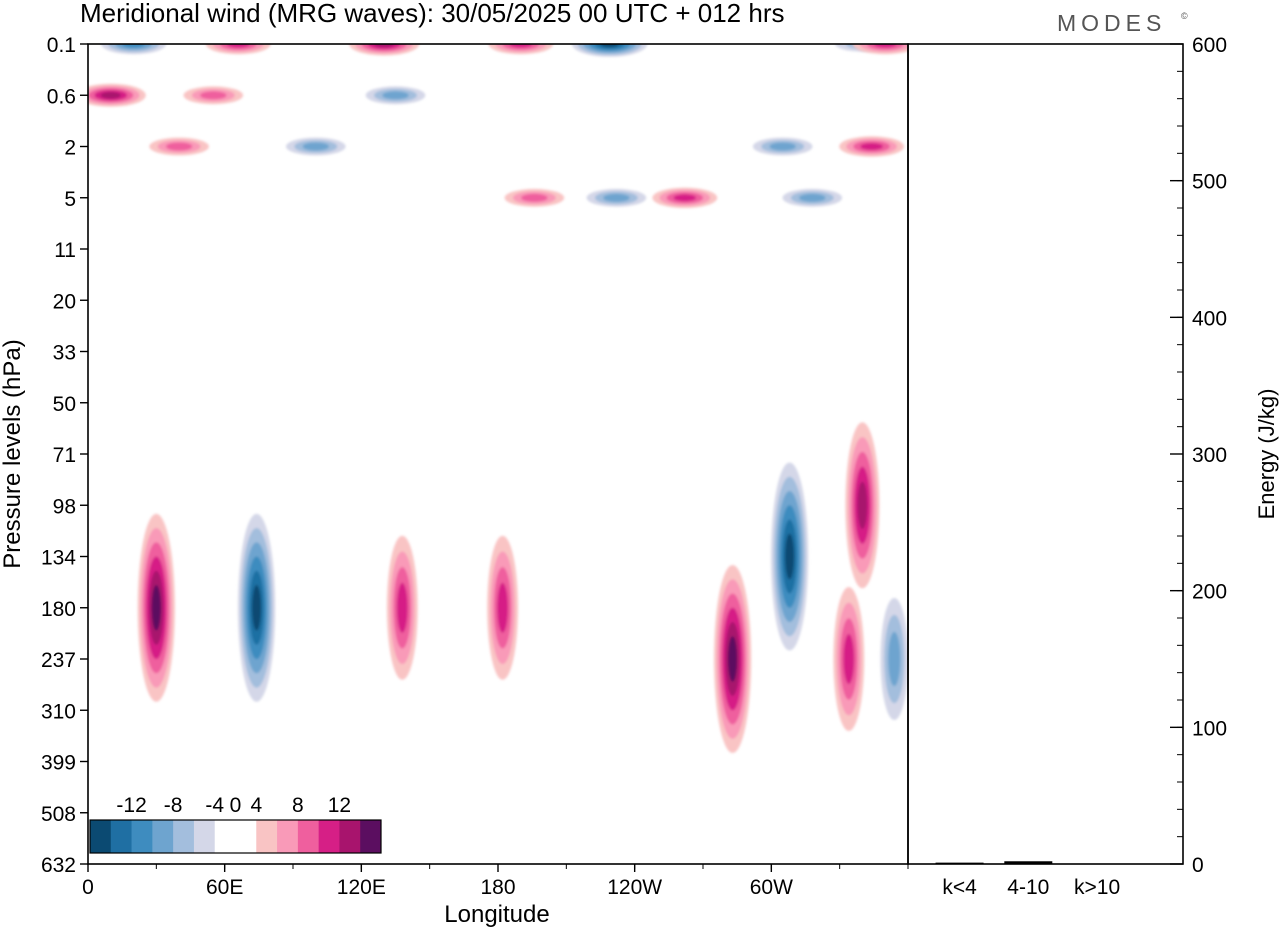  I want to click on energy-tick-label: 600, so click(1209, 45).